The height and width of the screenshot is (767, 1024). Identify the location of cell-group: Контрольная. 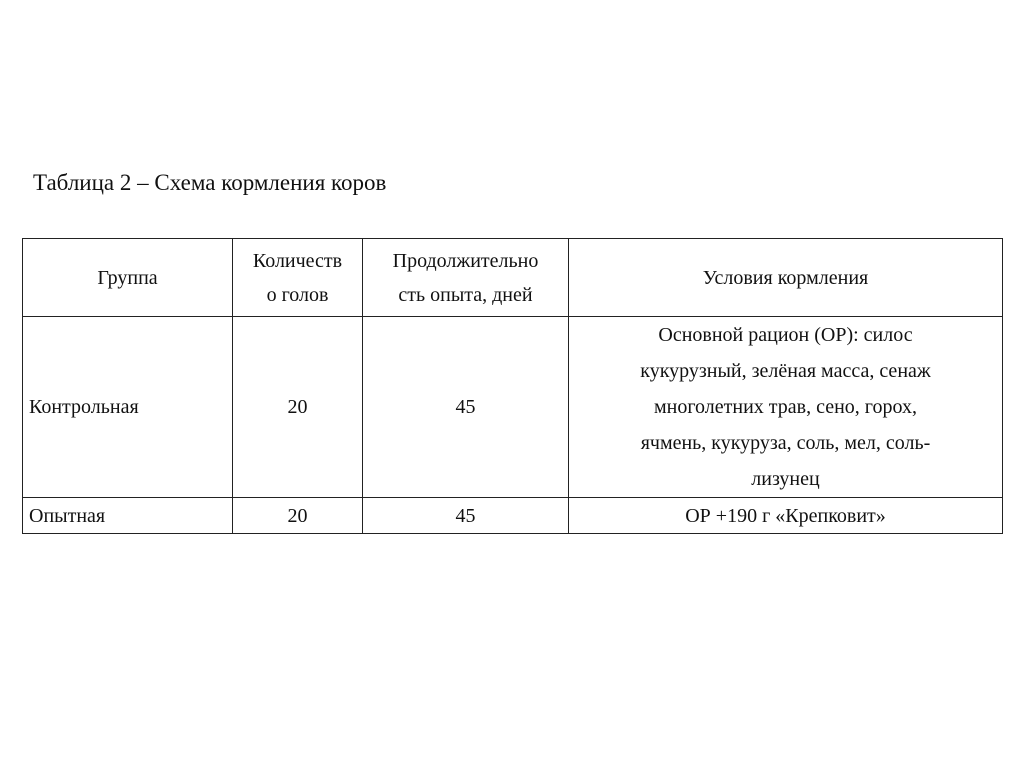
(127, 407).